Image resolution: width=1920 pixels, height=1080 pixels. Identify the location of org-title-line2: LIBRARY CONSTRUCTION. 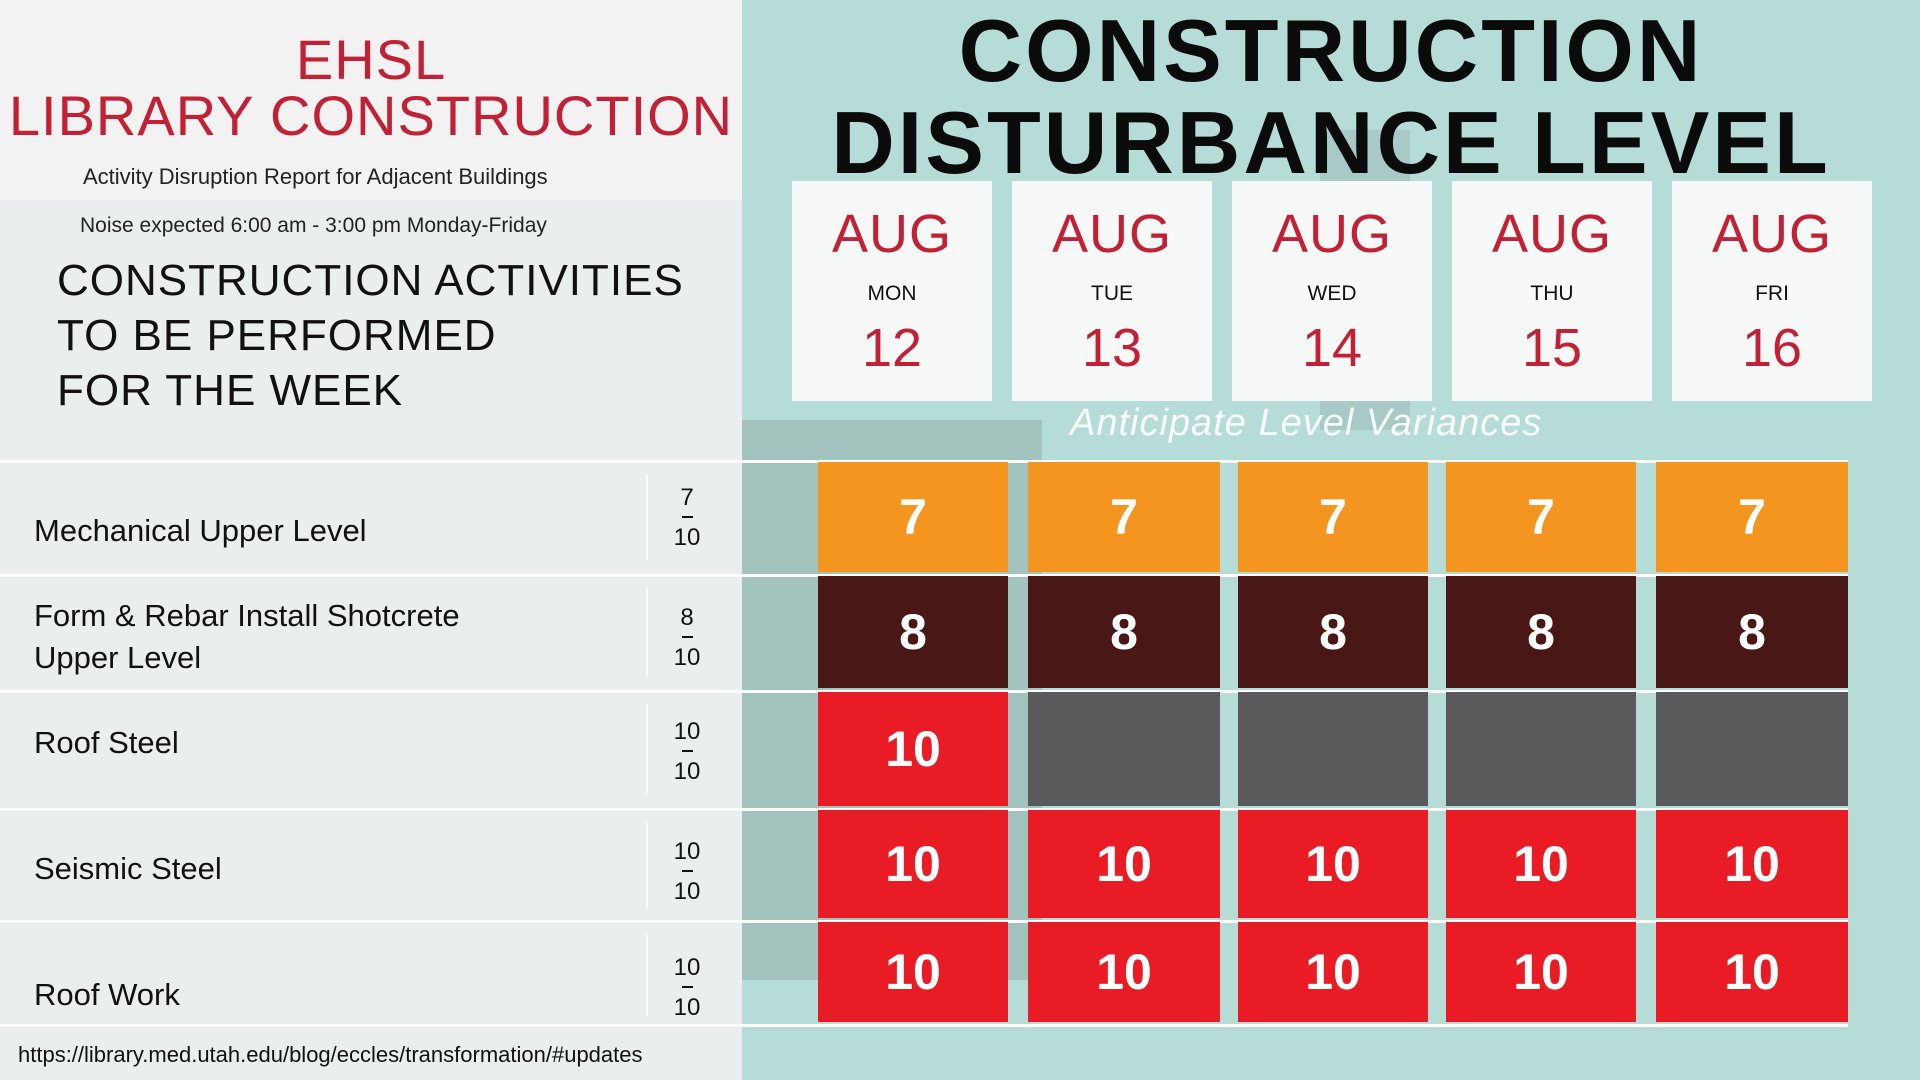
(371, 115).